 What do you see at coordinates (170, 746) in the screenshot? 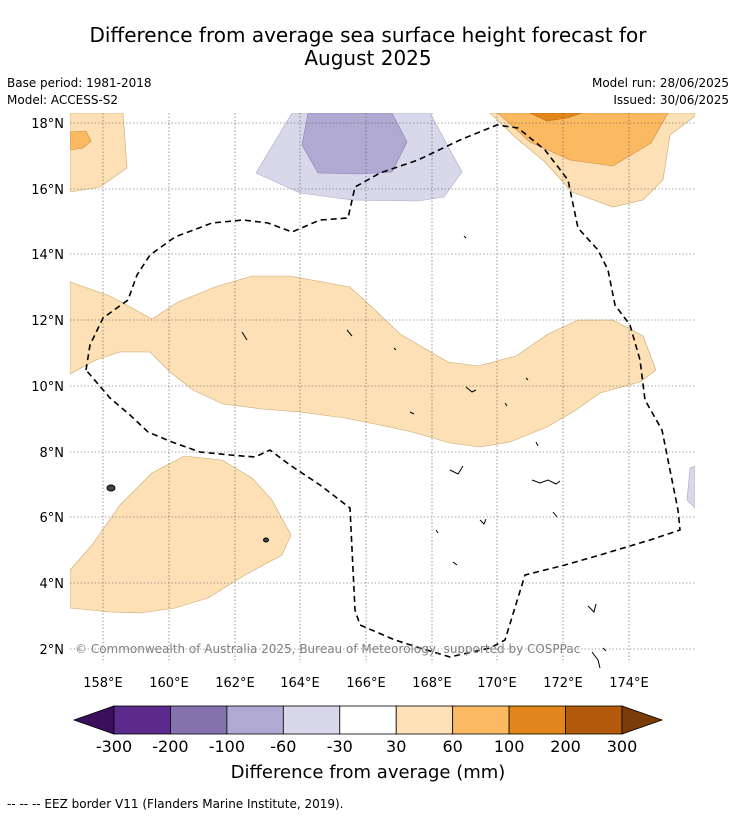
I see `colorbar-tick-label: -200` at bounding box center [170, 746].